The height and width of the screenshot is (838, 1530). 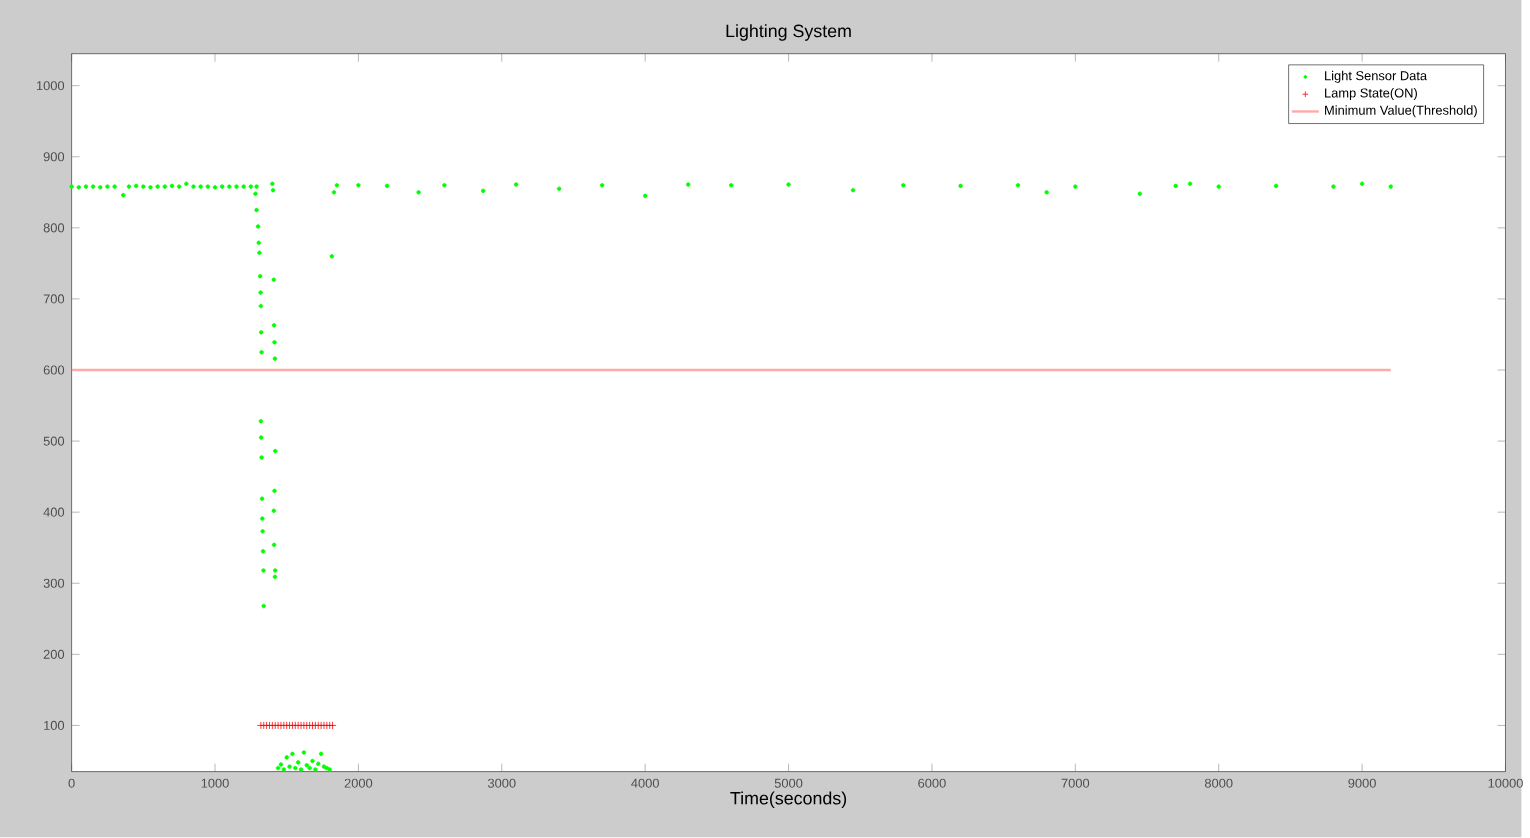 I want to click on chart-title: Lighting System, so click(x=788, y=33).